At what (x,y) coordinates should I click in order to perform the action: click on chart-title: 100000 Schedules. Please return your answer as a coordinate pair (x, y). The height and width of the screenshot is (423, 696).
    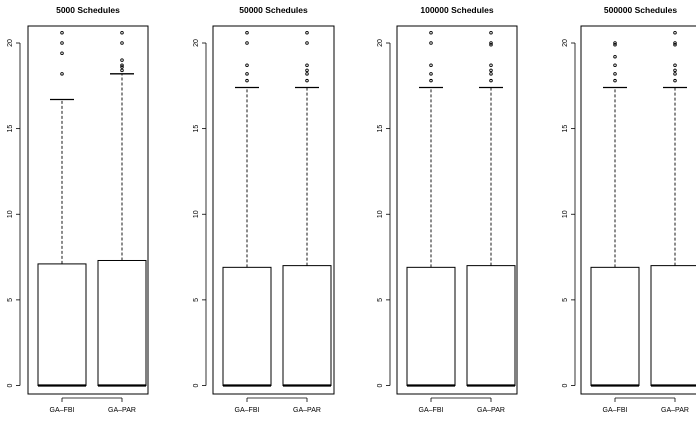
    Looking at the image, I should click on (457, 10).